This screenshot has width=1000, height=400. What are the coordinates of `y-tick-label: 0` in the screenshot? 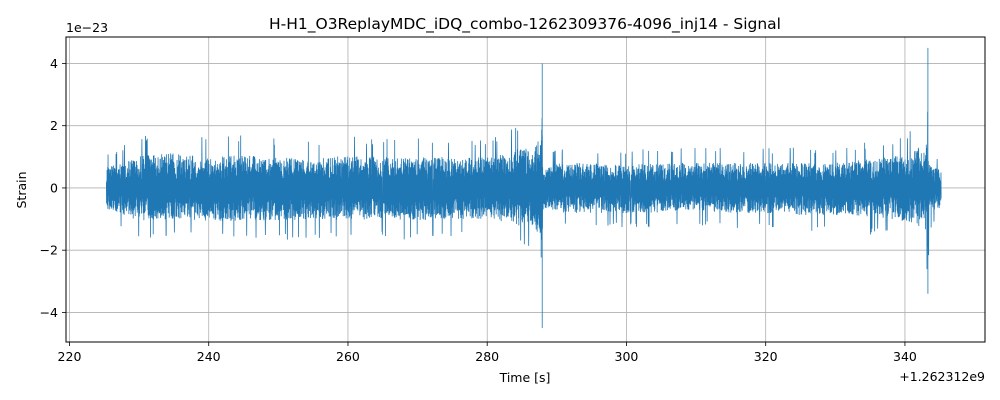 It's located at (54, 187).